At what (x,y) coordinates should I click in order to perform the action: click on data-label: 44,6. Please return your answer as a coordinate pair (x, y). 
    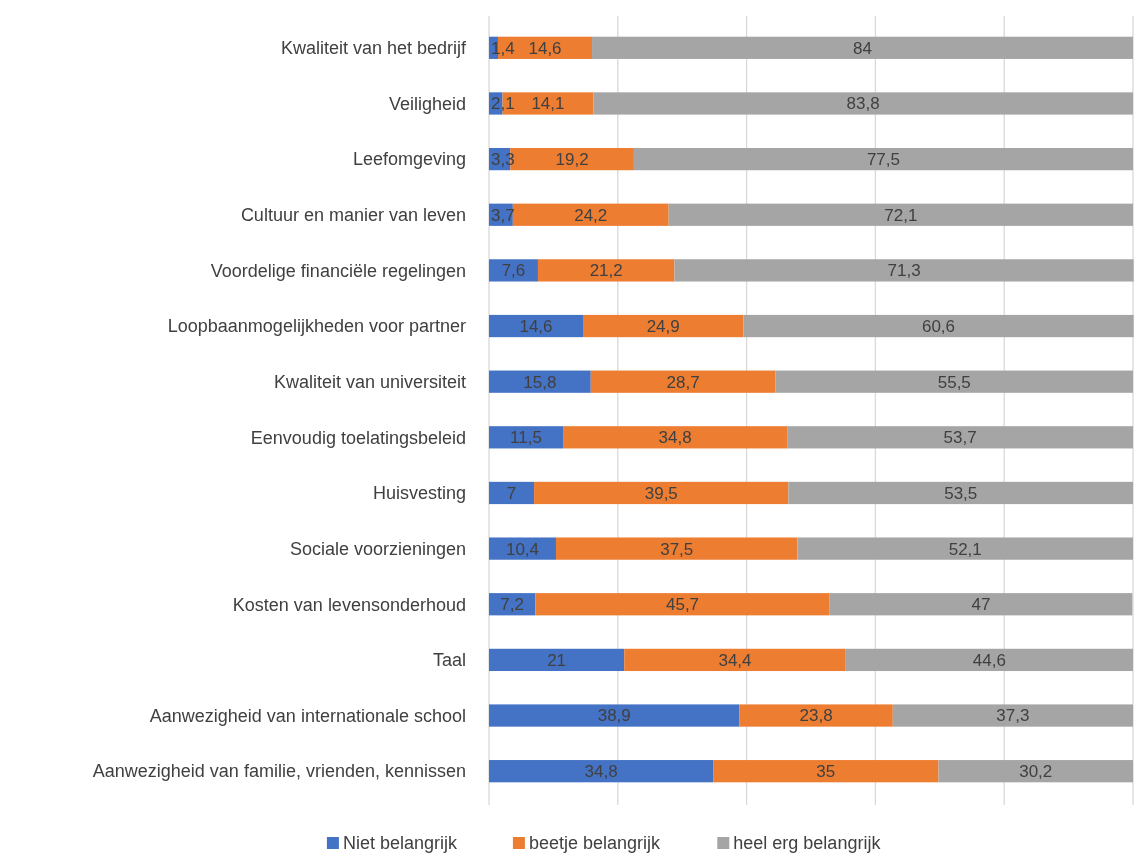
    Looking at the image, I should click on (989, 660).